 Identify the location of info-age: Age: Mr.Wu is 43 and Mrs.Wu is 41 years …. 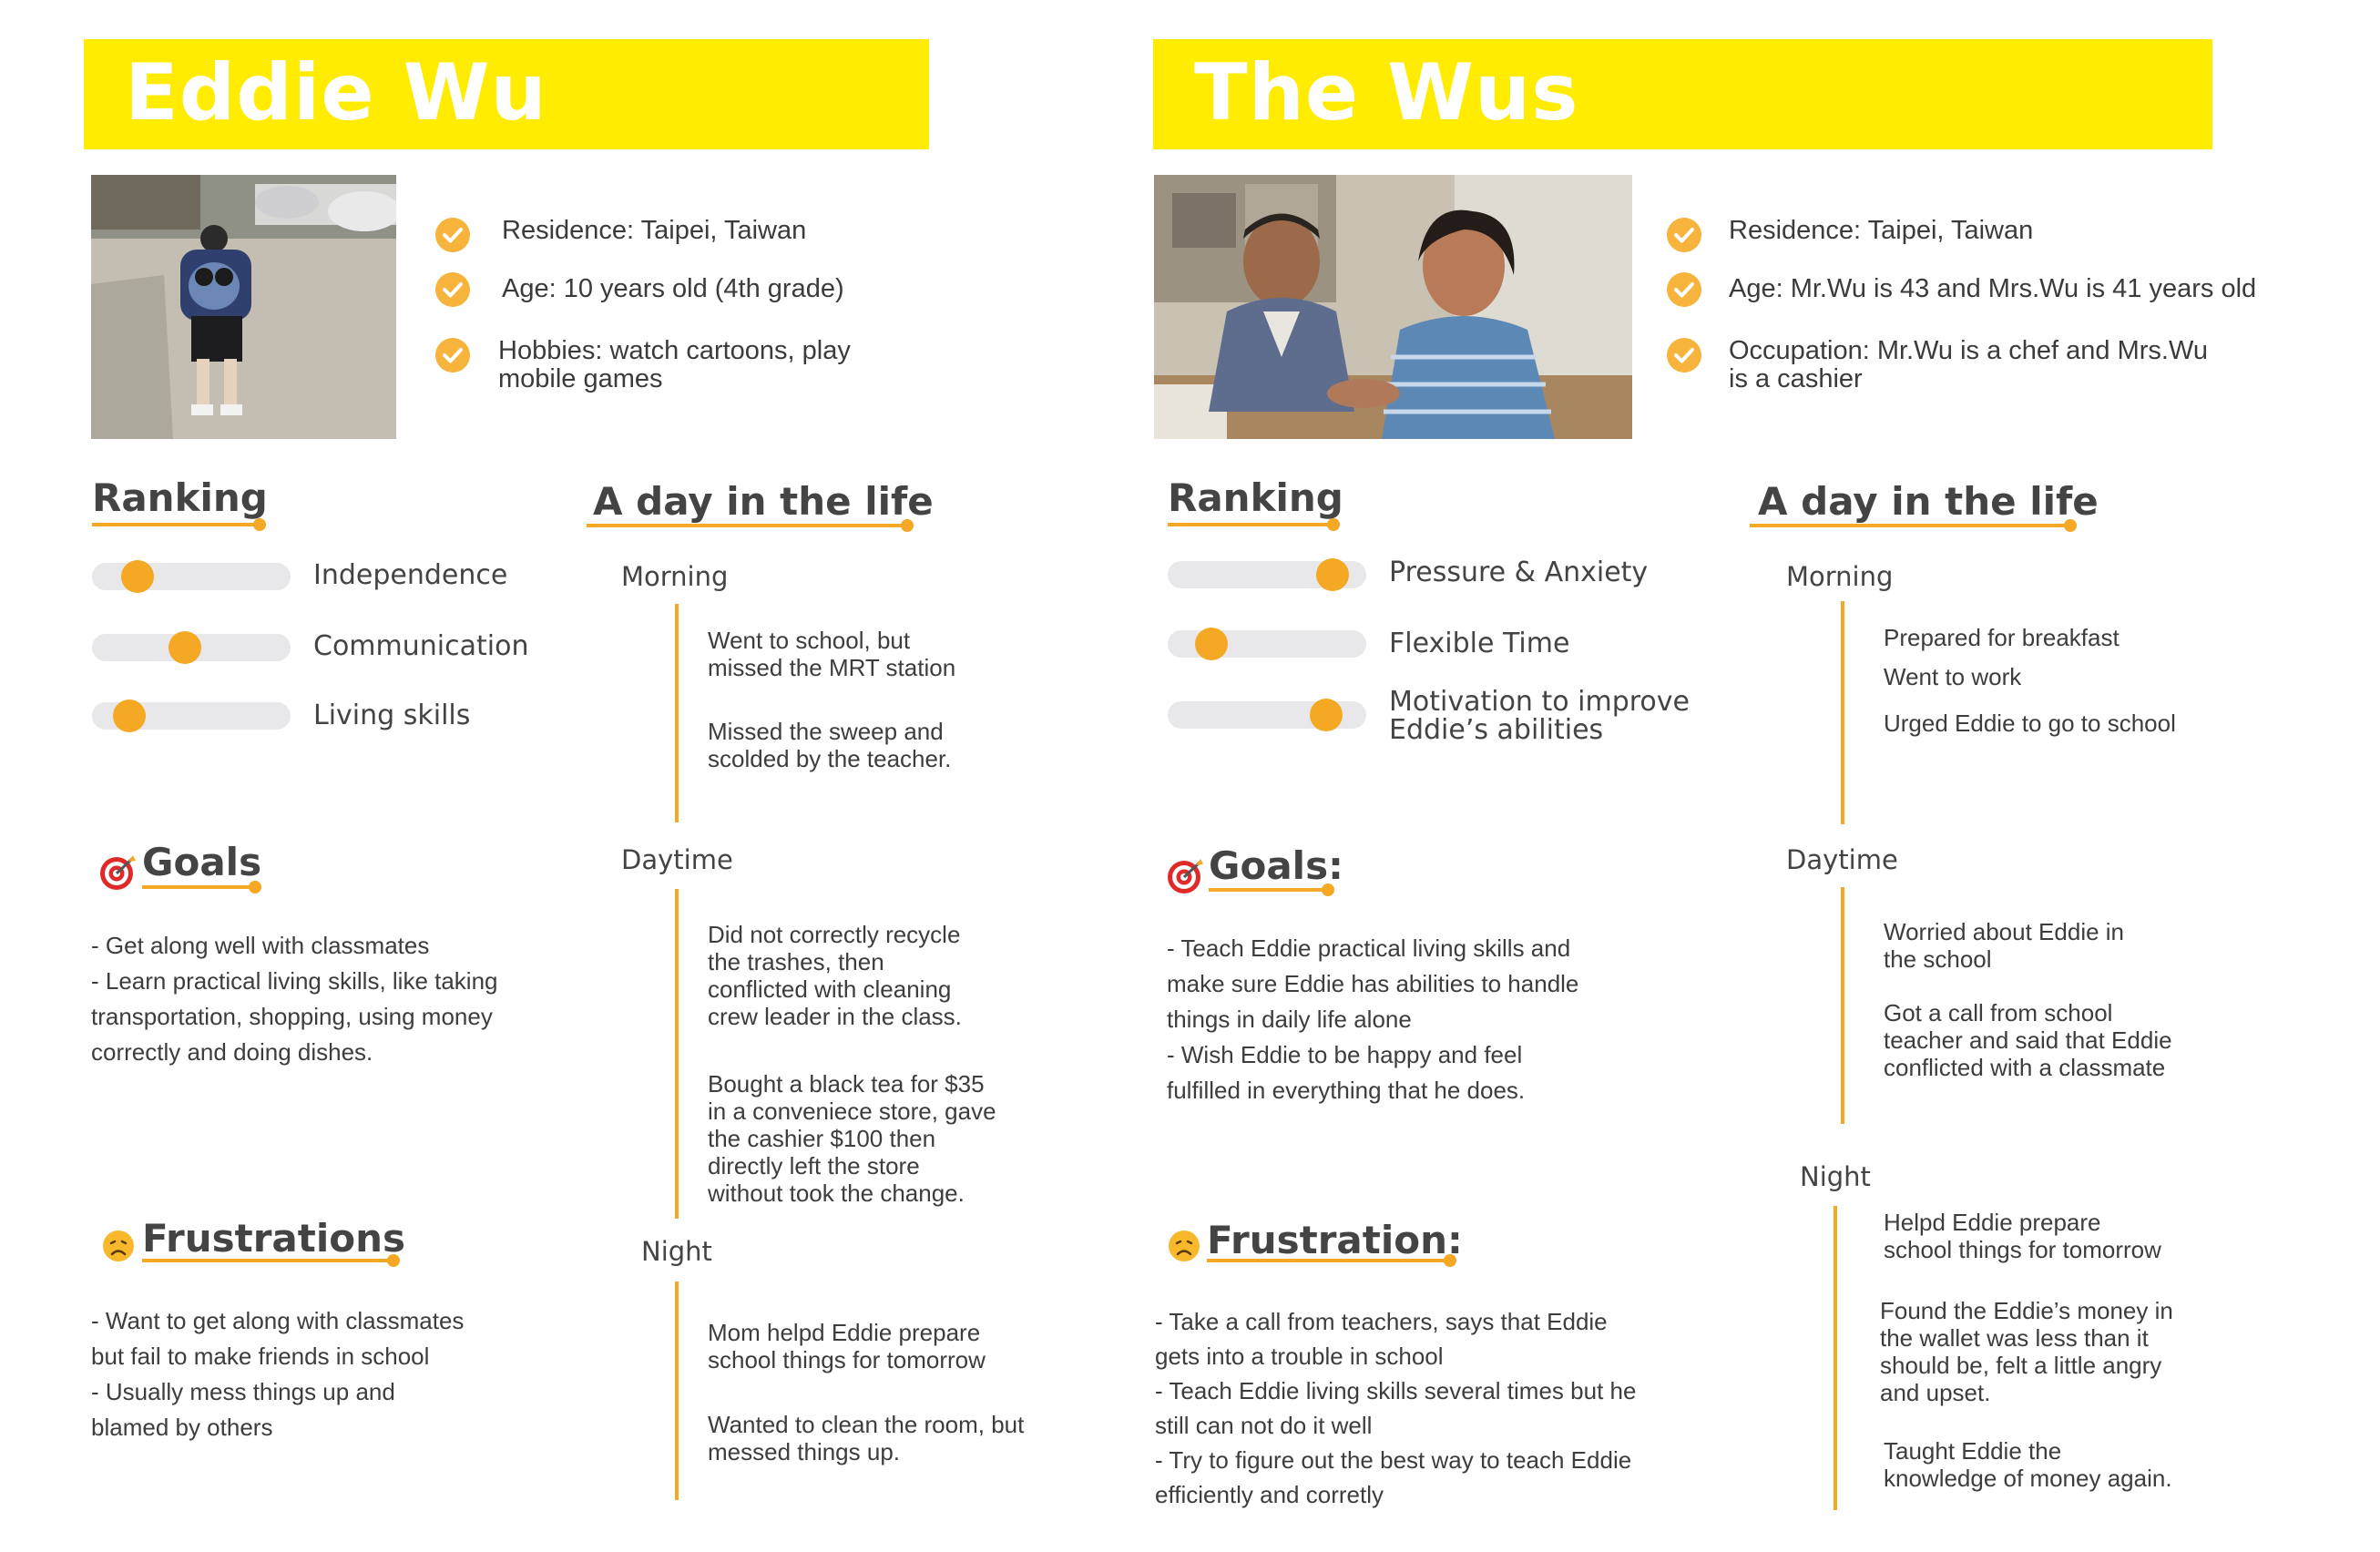
(1993, 289).